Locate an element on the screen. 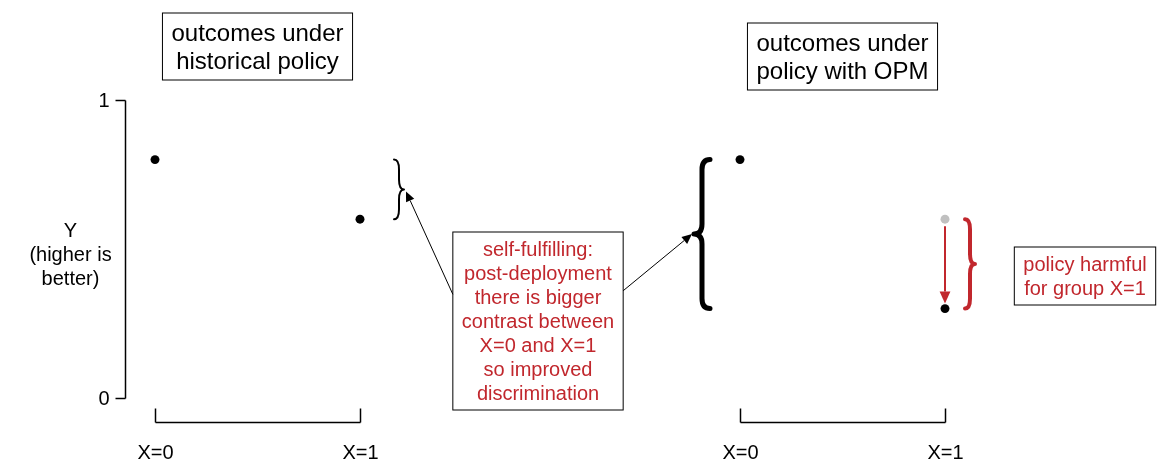  annotation: self-fulfilling: post-deployment there is bigger contrast between X=0 and X=1 so improved discrimination is located at coordinates (538, 321).